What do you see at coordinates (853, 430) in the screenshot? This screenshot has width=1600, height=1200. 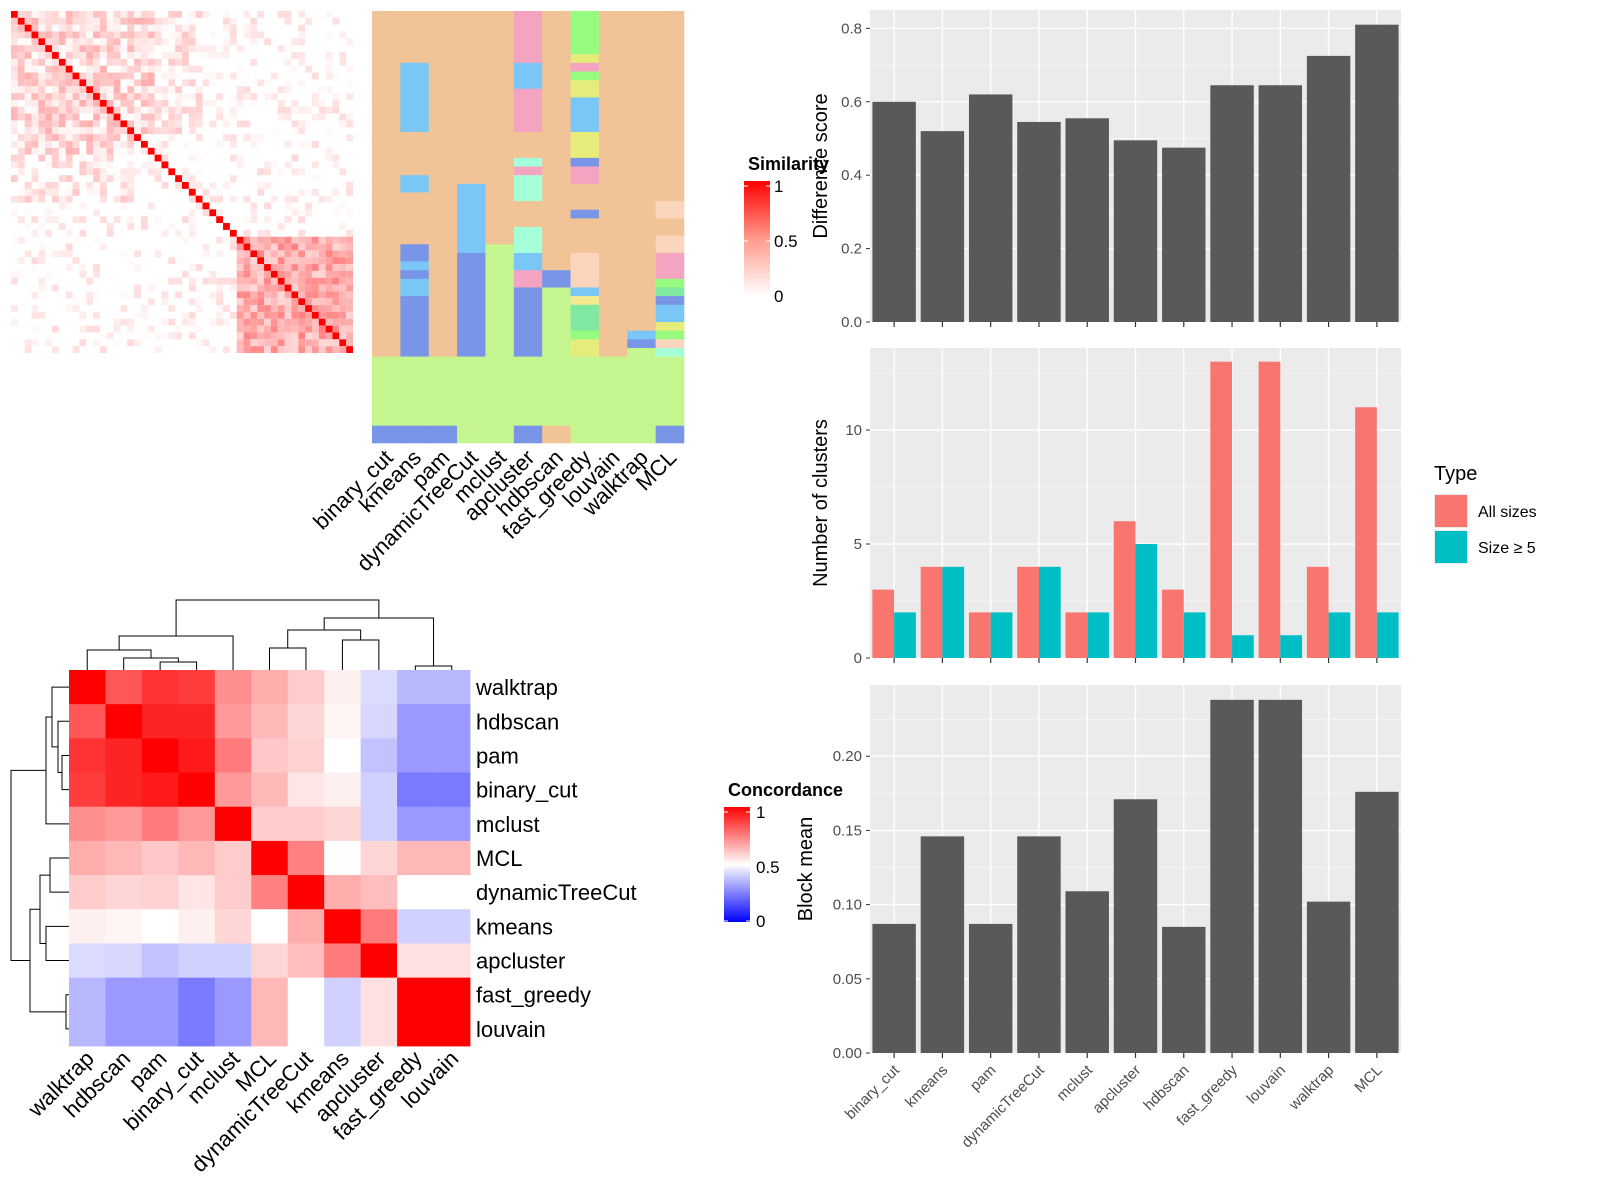 I see `y-tick-label: 10` at bounding box center [853, 430].